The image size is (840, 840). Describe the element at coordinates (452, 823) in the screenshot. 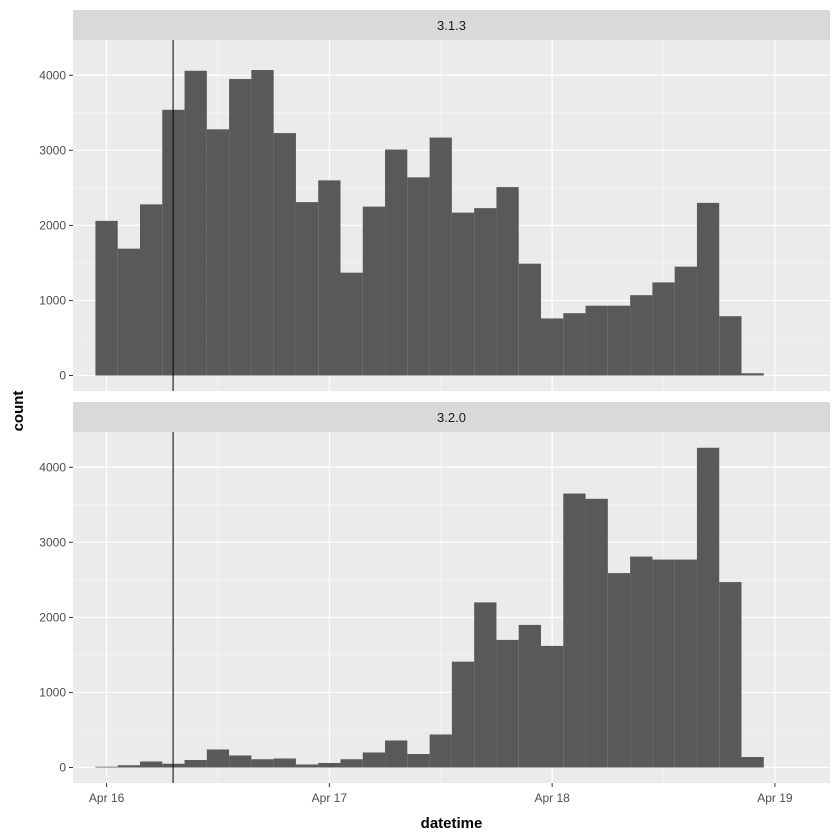

I see `x-axis-title: datetime` at that location.